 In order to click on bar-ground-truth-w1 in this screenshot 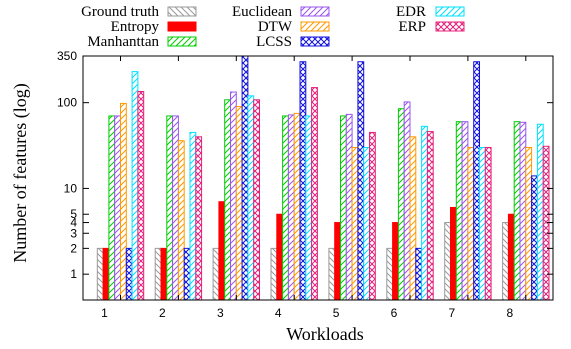, I will do `click(100, 274)`.